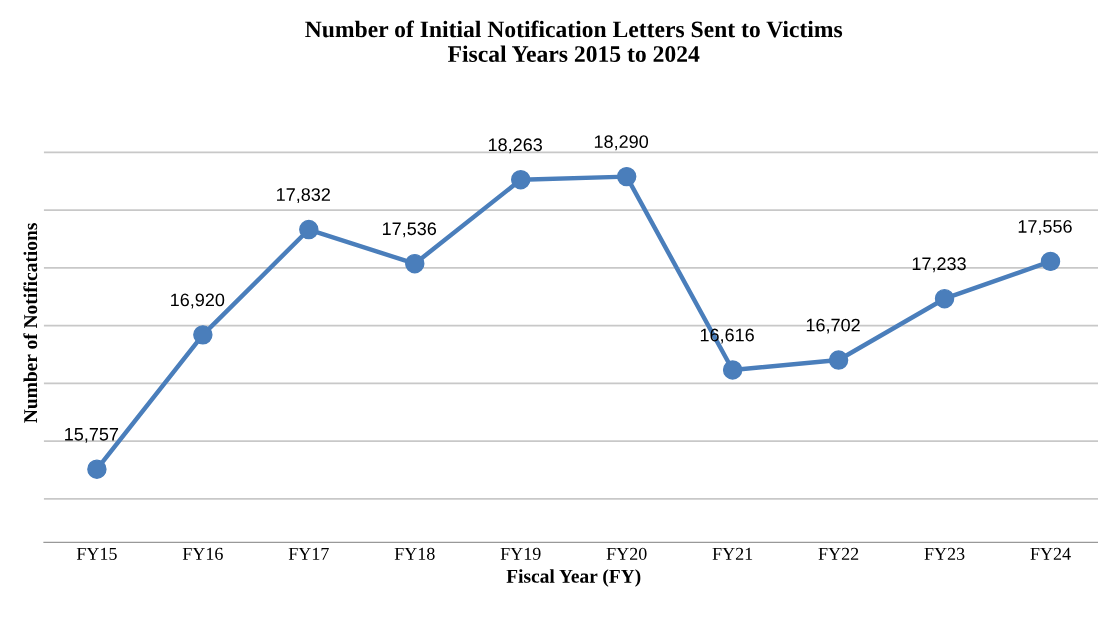 Image resolution: width=1098 pixels, height=627 pixels. Describe the element at coordinates (732, 553) in the screenshot. I see `x-tick-label: FY21` at that location.